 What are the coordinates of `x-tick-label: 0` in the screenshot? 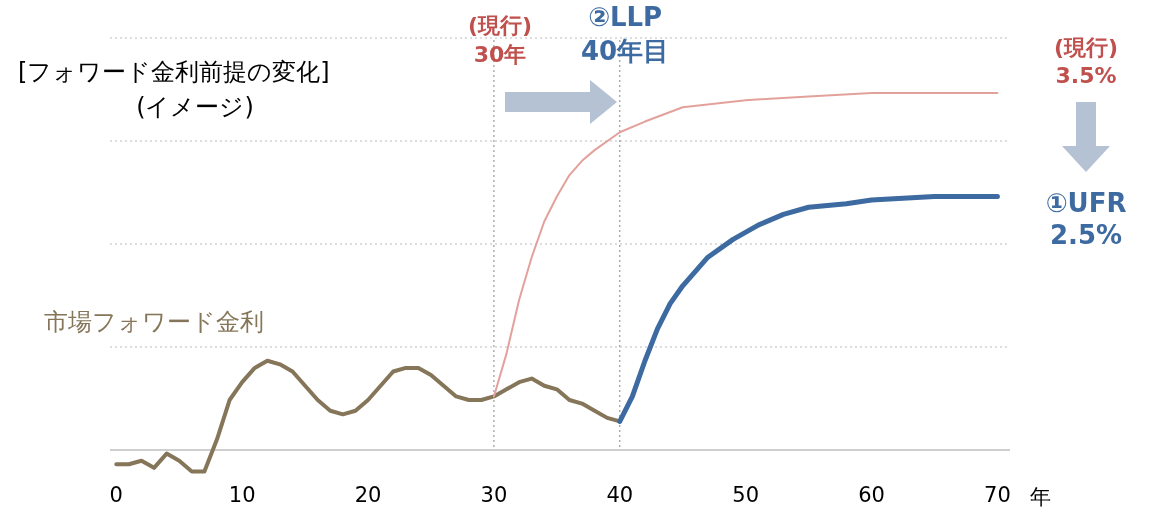 It's located at (116, 495).